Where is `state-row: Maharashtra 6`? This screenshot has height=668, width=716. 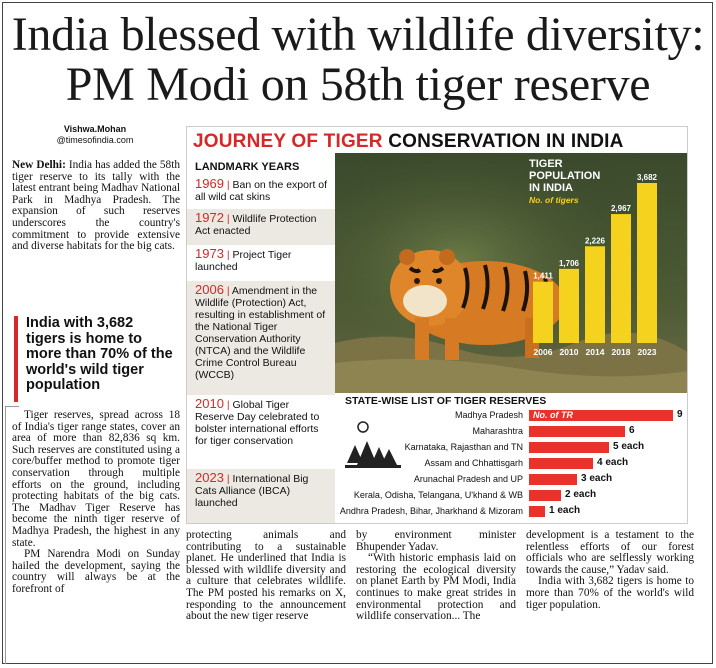
state-row: Maharashtra 6 is located at coordinates (511, 432).